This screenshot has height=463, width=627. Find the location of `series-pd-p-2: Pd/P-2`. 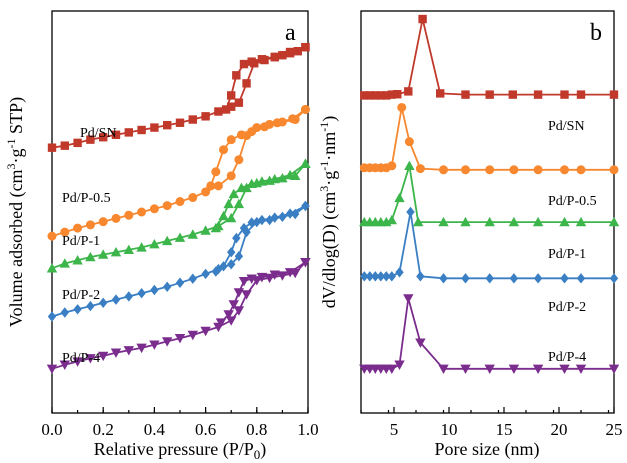

series-pd-p-2: Pd/P-2 is located at coordinates (489, 260).